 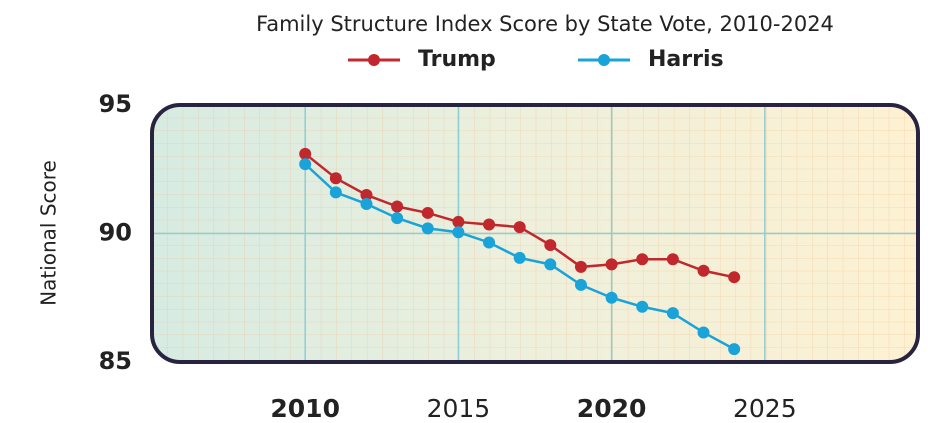 What do you see at coordinates (305, 408) in the screenshot?
I see `x-tick-label: 2010` at bounding box center [305, 408].